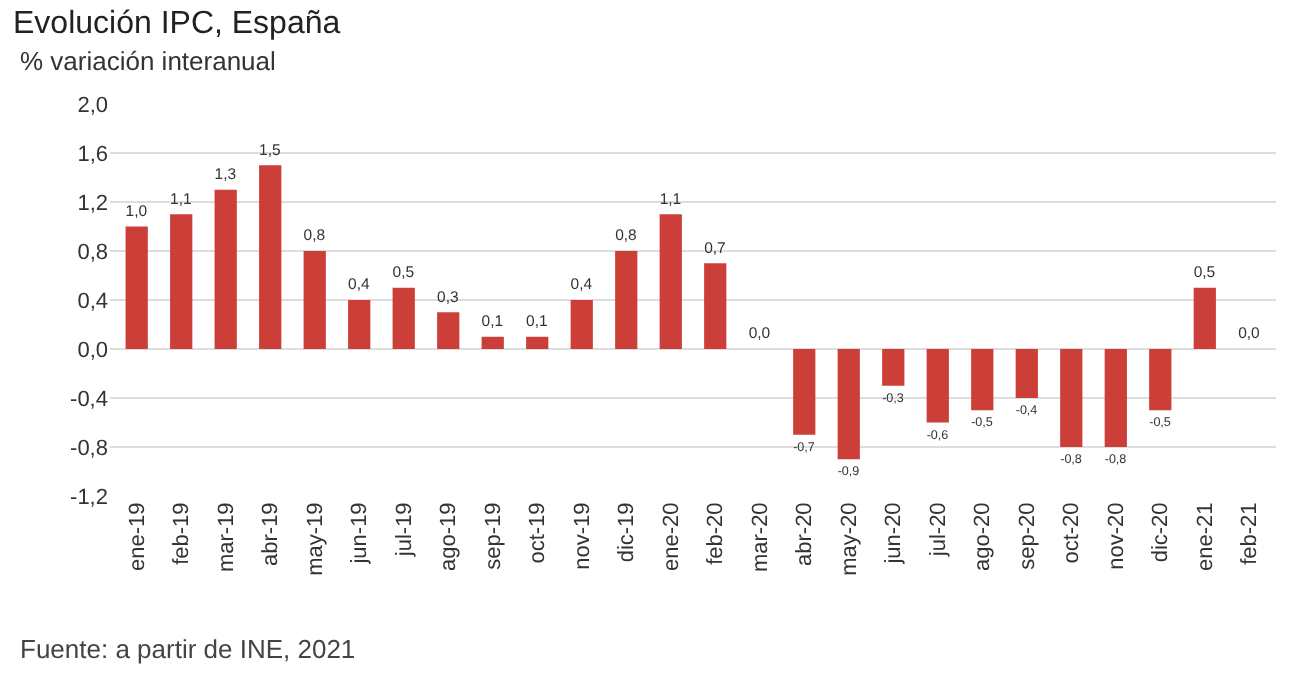  I want to click on x-tick-label: jun-19, so click(360, 534).